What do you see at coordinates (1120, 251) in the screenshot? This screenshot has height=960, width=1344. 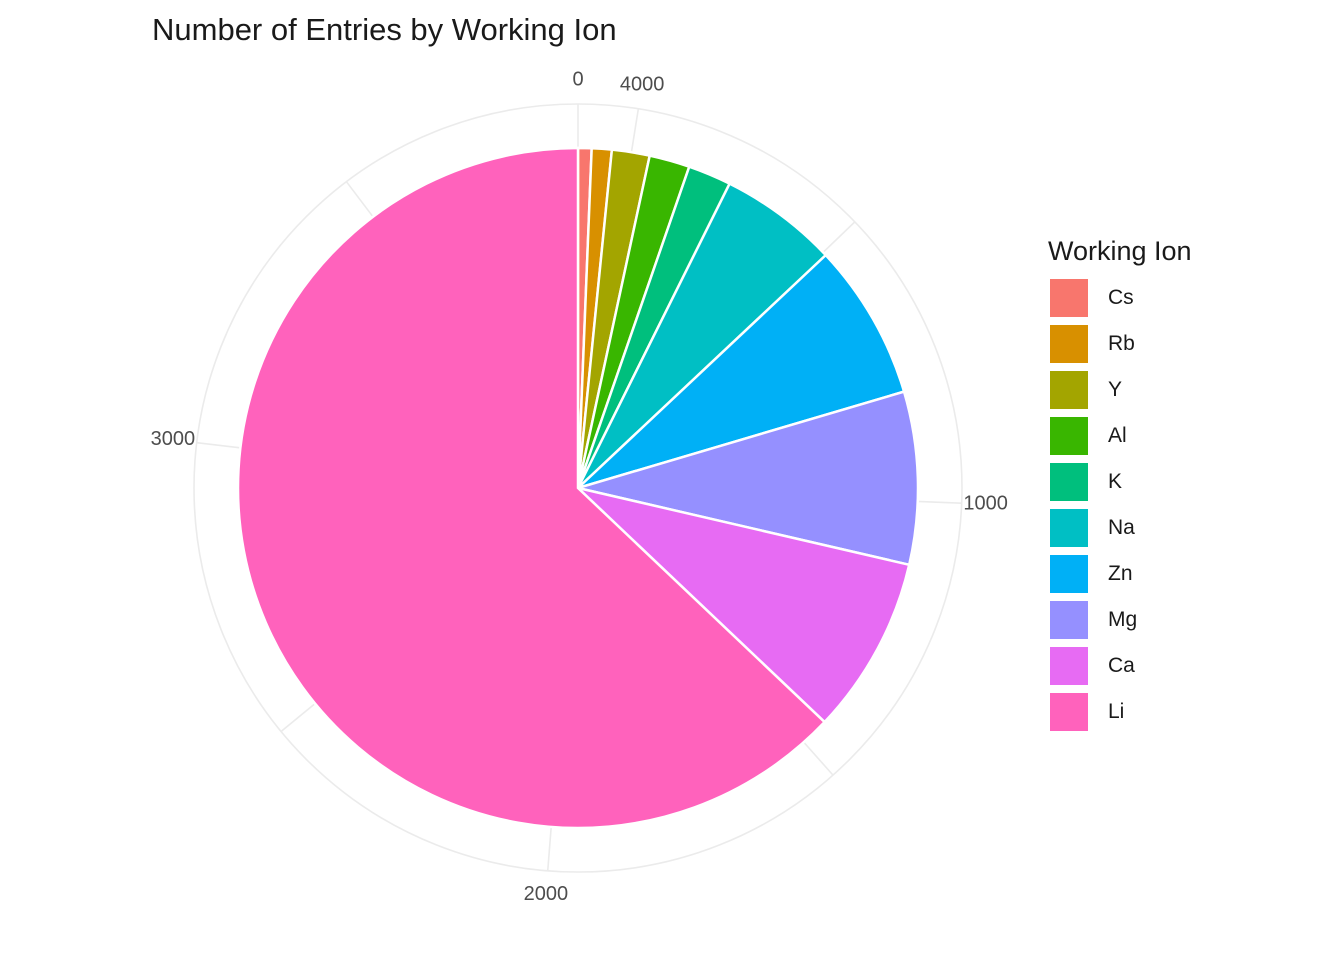 I see `legend-title: Working Ion` at bounding box center [1120, 251].